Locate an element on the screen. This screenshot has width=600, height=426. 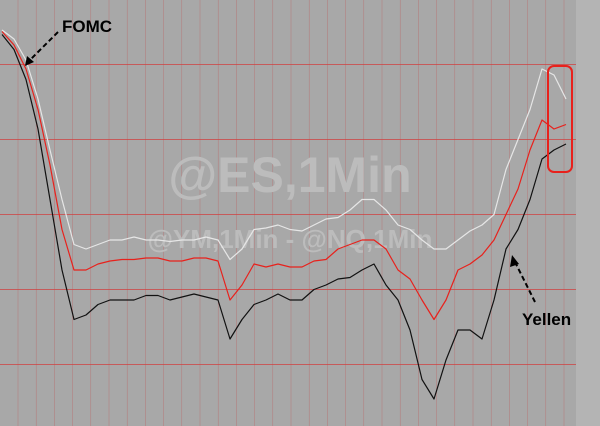
price-scale is located at coordinates (588, 213).